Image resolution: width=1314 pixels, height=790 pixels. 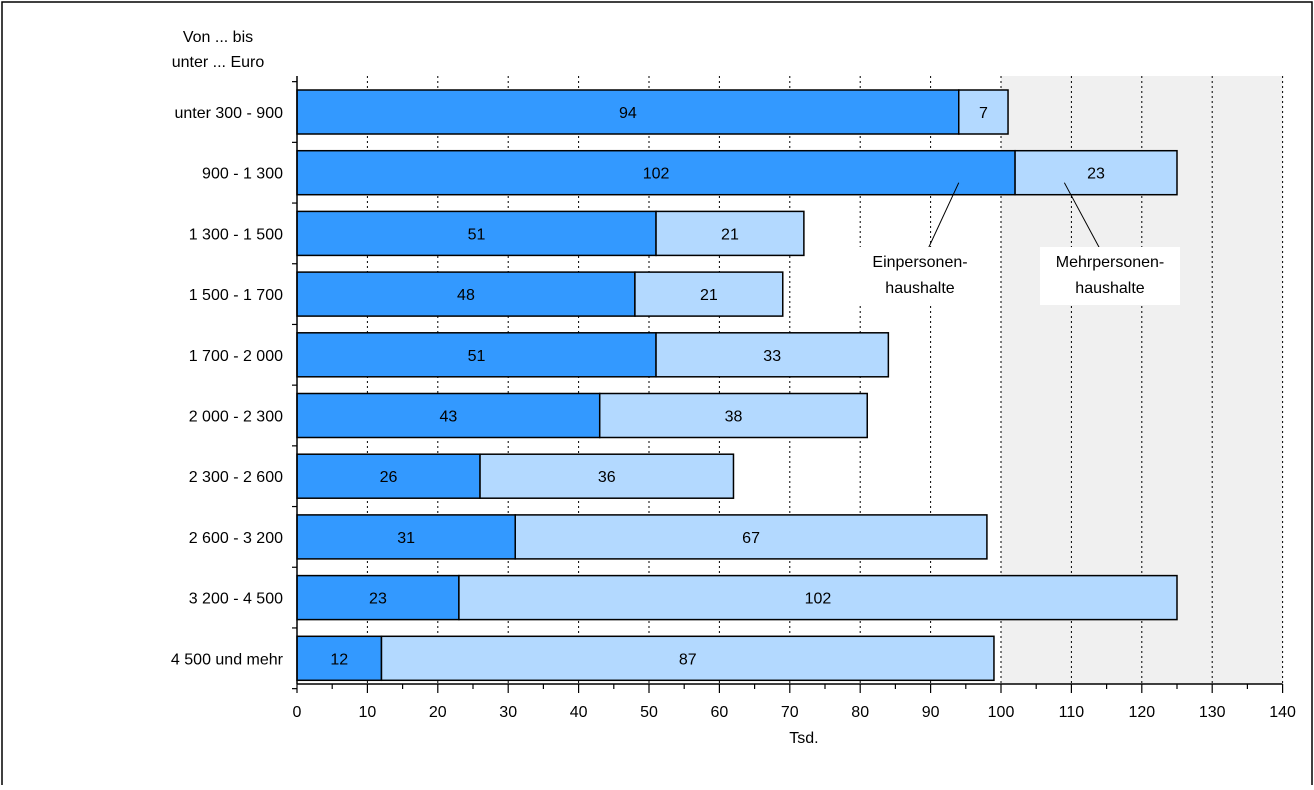 What do you see at coordinates (1001, 712) in the screenshot?
I see `x-tick-label: 100` at bounding box center [1001, 712].